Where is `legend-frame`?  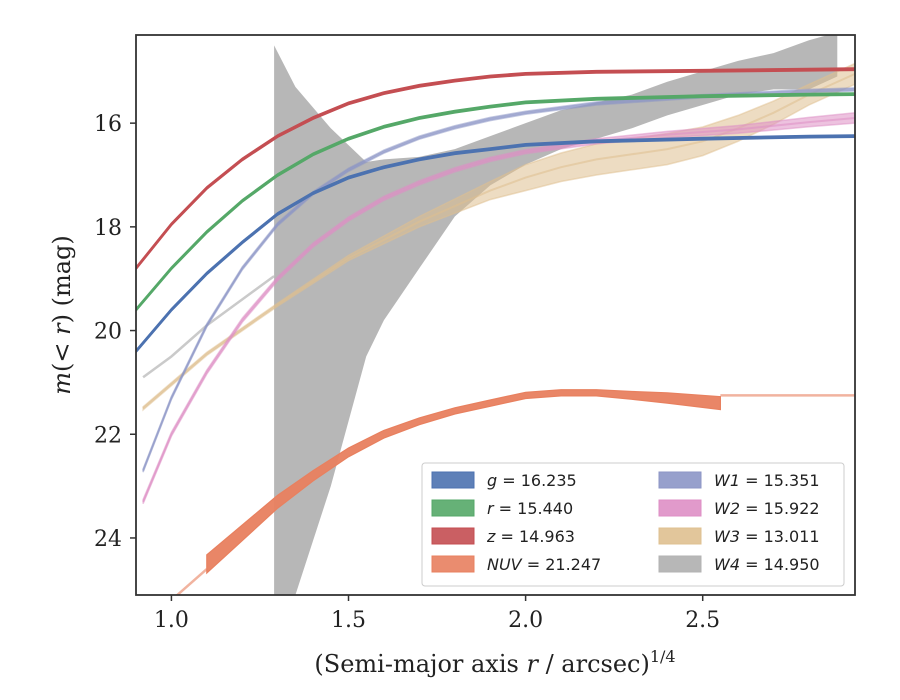
legend-frame is located at coordinates (633, 524).